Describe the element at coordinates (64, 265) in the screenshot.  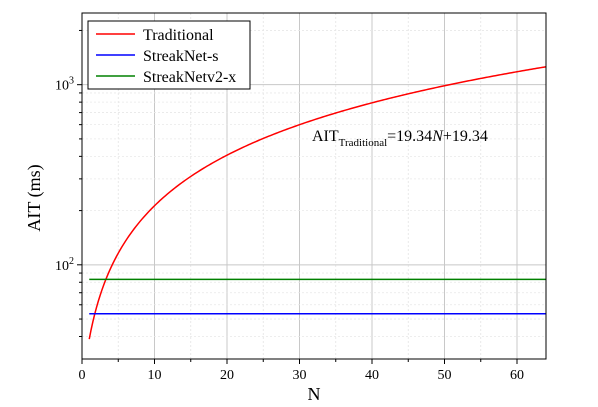
I see `y-tick-label: 10²` at that location.